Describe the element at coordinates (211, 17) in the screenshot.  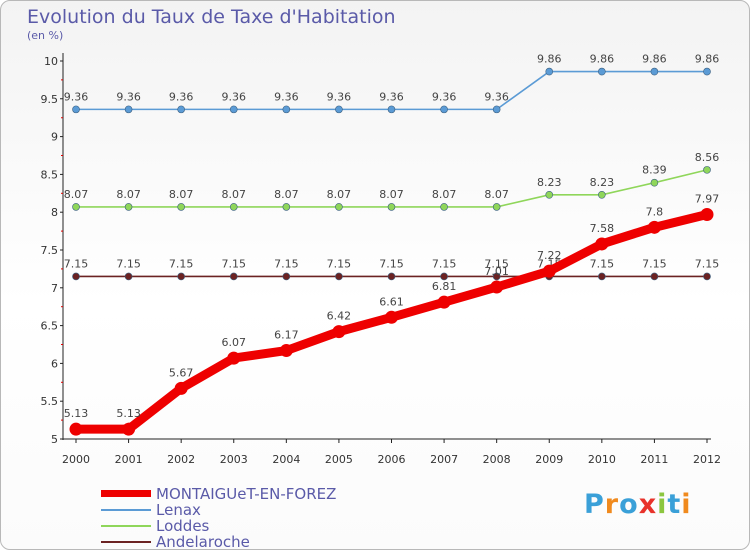
I see `chart-title: Evolution du Taux de Taxe d'Habitation` at that location.